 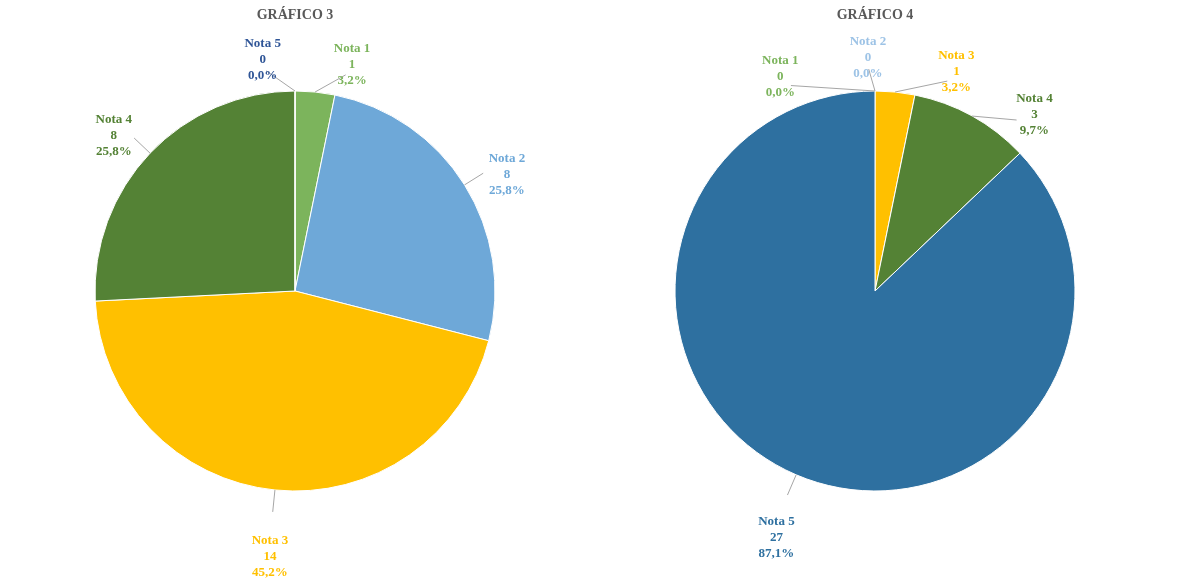 What do you see at coordinates (295, 14) in the screenshot?
I see `chart-title: GRÁFICO 3` at bounding box center [295, 14].